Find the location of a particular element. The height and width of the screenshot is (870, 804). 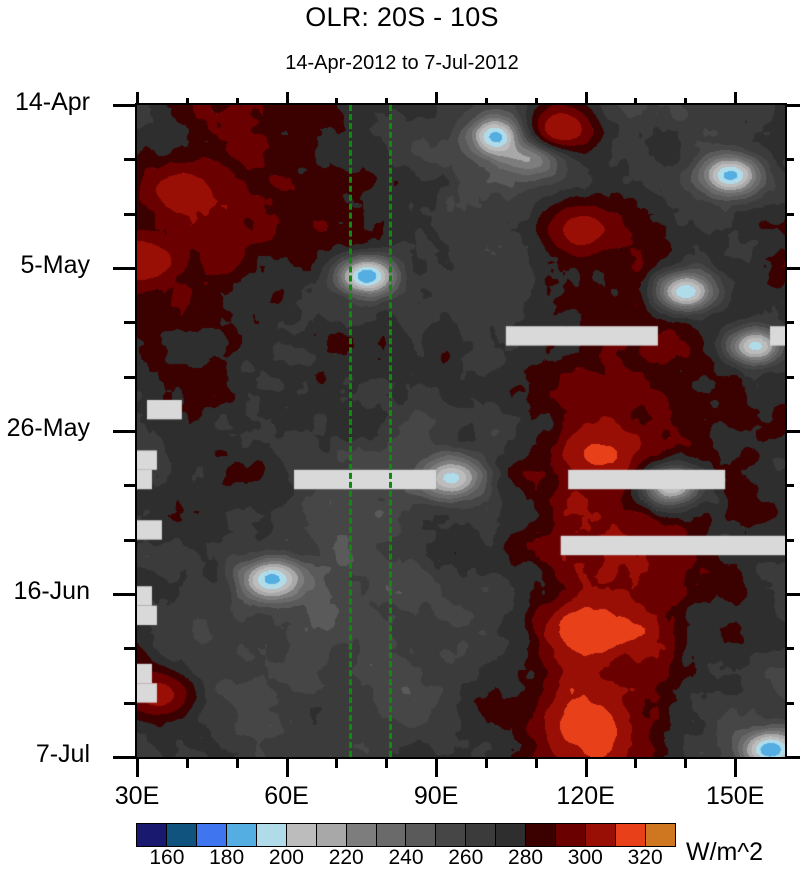

x-axis-tick-label: 150E is located at coordinates (735, 796).